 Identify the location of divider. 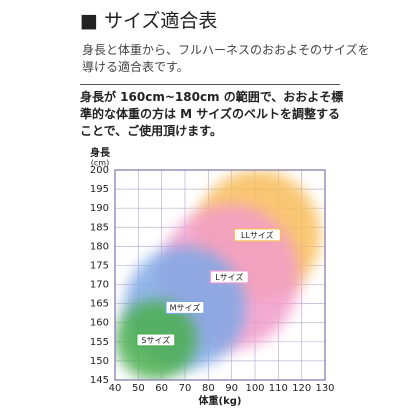
(210, 84).